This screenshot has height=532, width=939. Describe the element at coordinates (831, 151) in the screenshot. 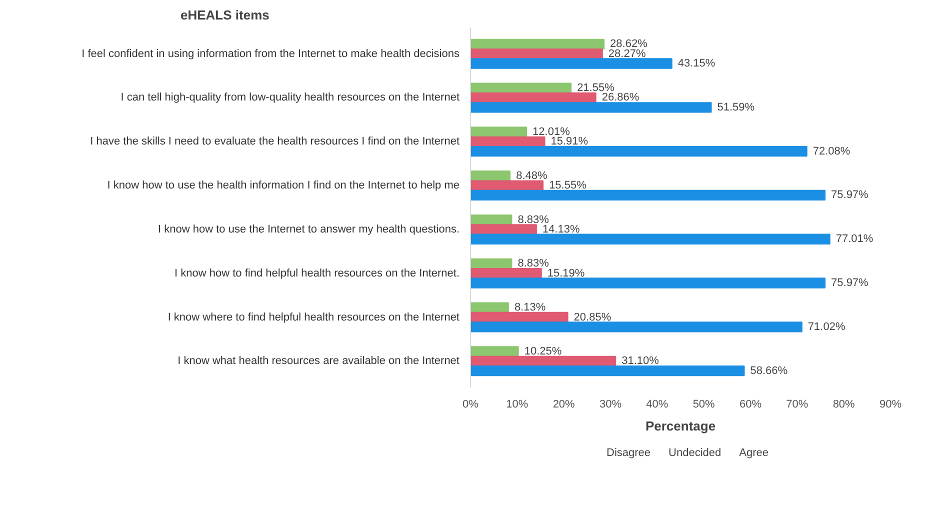

I see `data-label: 72.08%` at that location.